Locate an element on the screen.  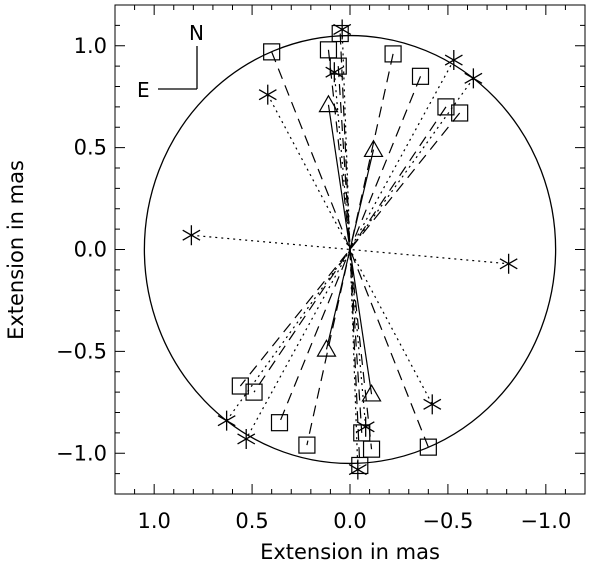
y-tick-label: −1.0 is located at coordinates (81, 453).